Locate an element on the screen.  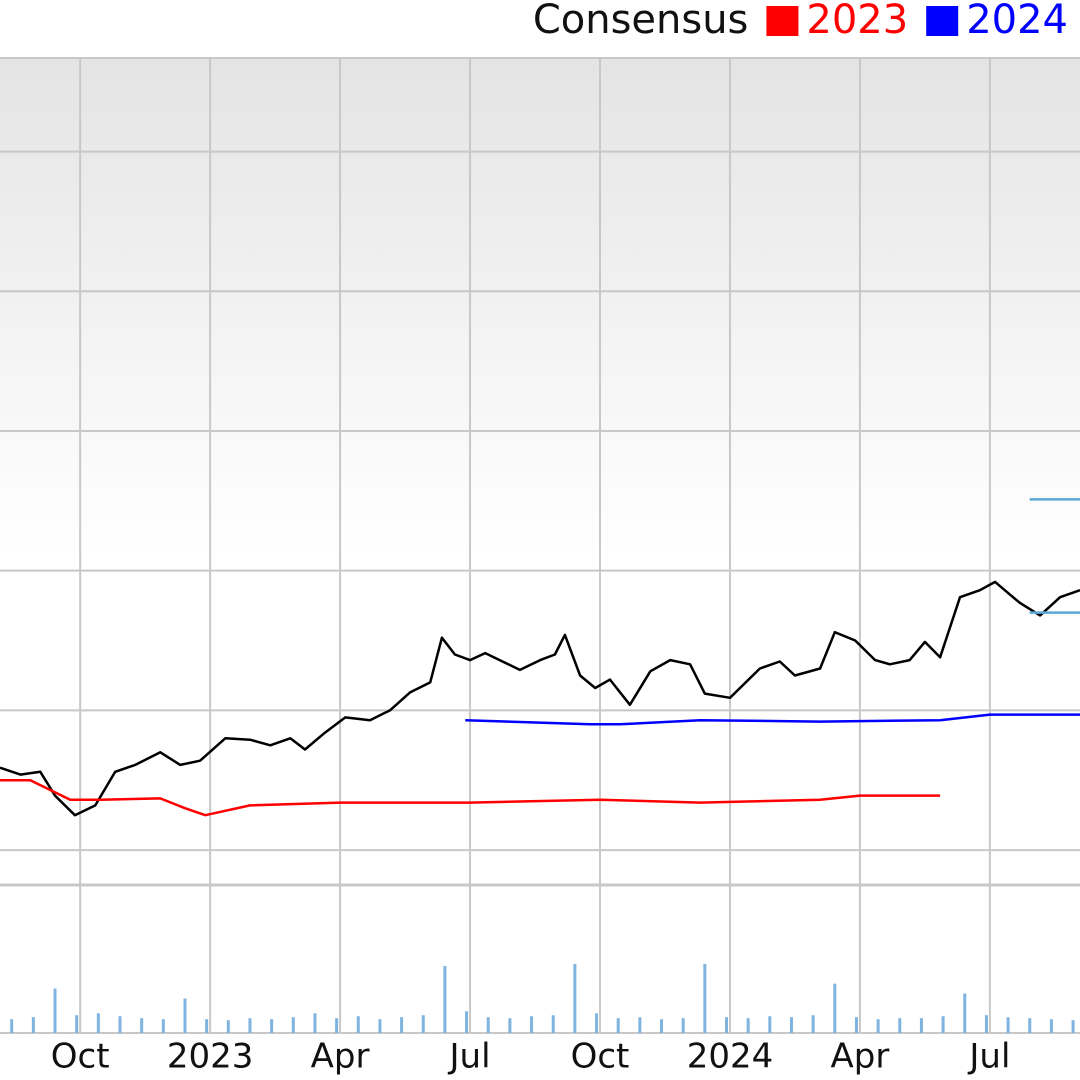
legend: 2024 2023 Consensus is located at coordinates (800, 21).